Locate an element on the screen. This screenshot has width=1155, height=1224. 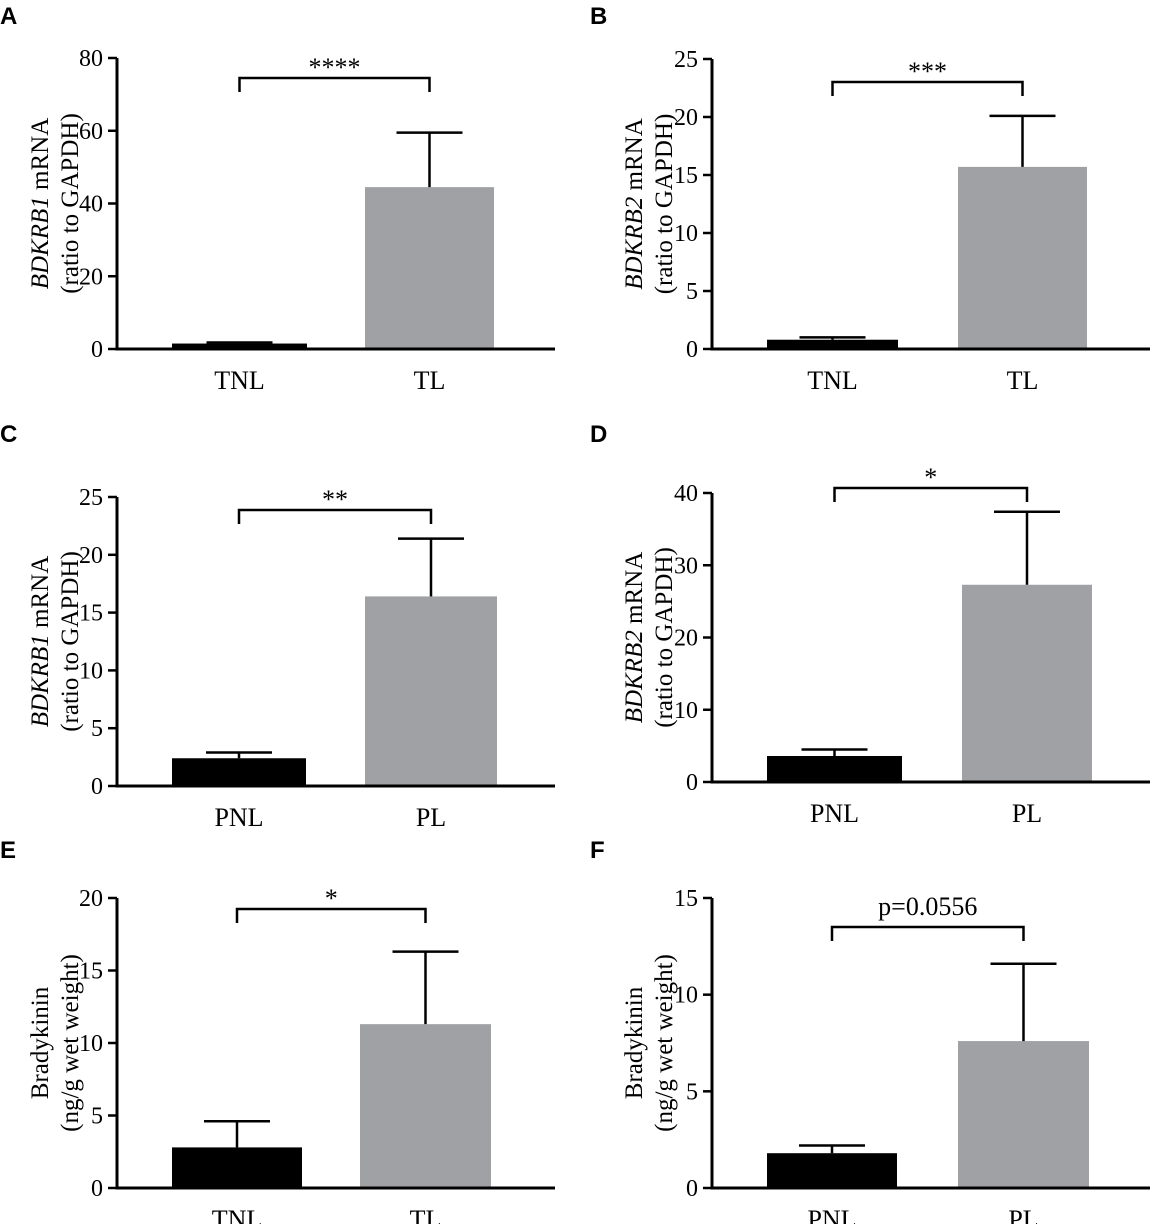
significance-bracket: *** is located at coordinates (927, 76).